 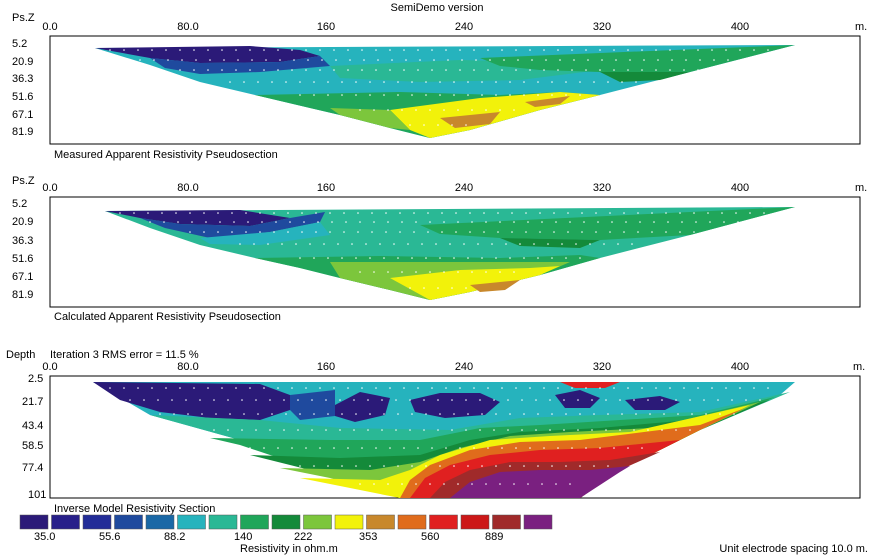 I want to click on x-tick-label: 400, so click(x=740, y=27).